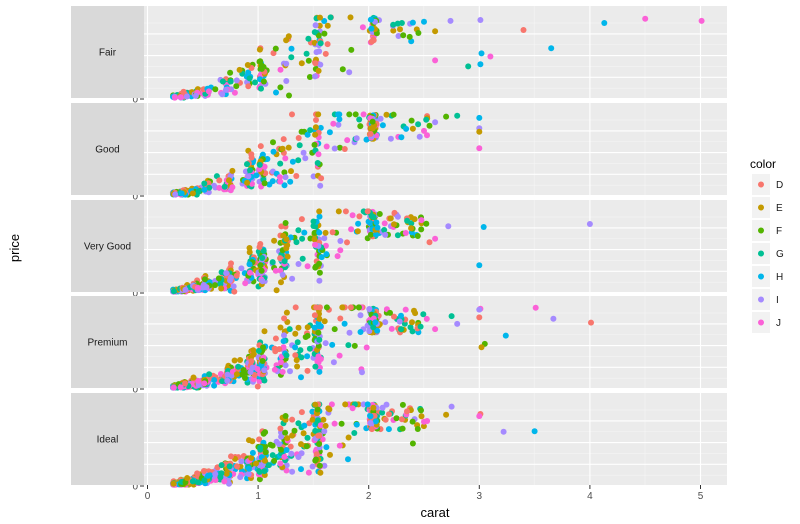 This screenshot has width=800, height=524. I want to click on legend-label: G, so click(780, 254).